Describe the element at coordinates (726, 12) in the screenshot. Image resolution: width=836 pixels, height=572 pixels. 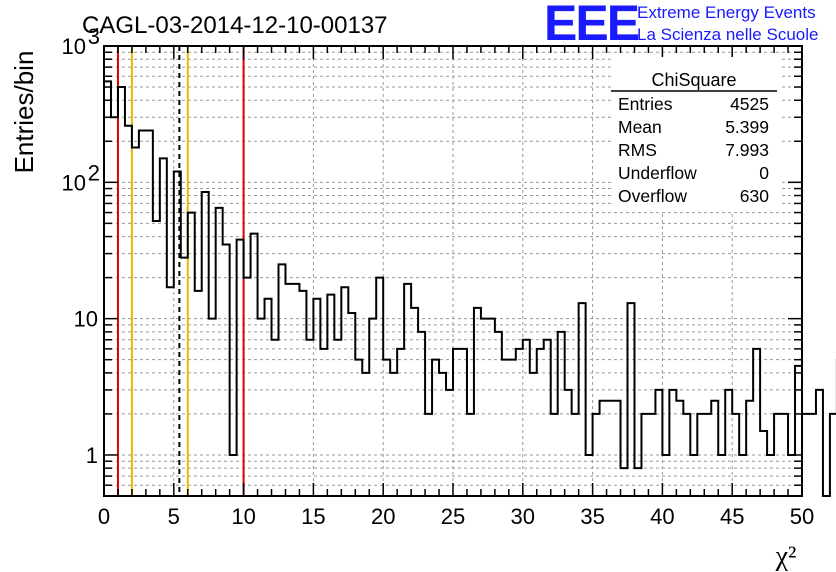
I see `logo-line-1: Extreme Energy Events` at that location.